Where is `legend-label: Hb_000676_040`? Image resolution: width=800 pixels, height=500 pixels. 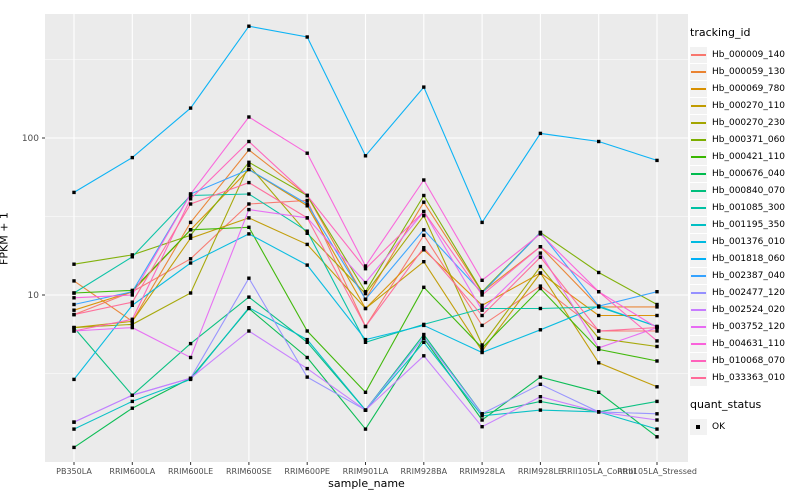
legend-label: Hb_000676_040 is located at coordinates (749, 173).